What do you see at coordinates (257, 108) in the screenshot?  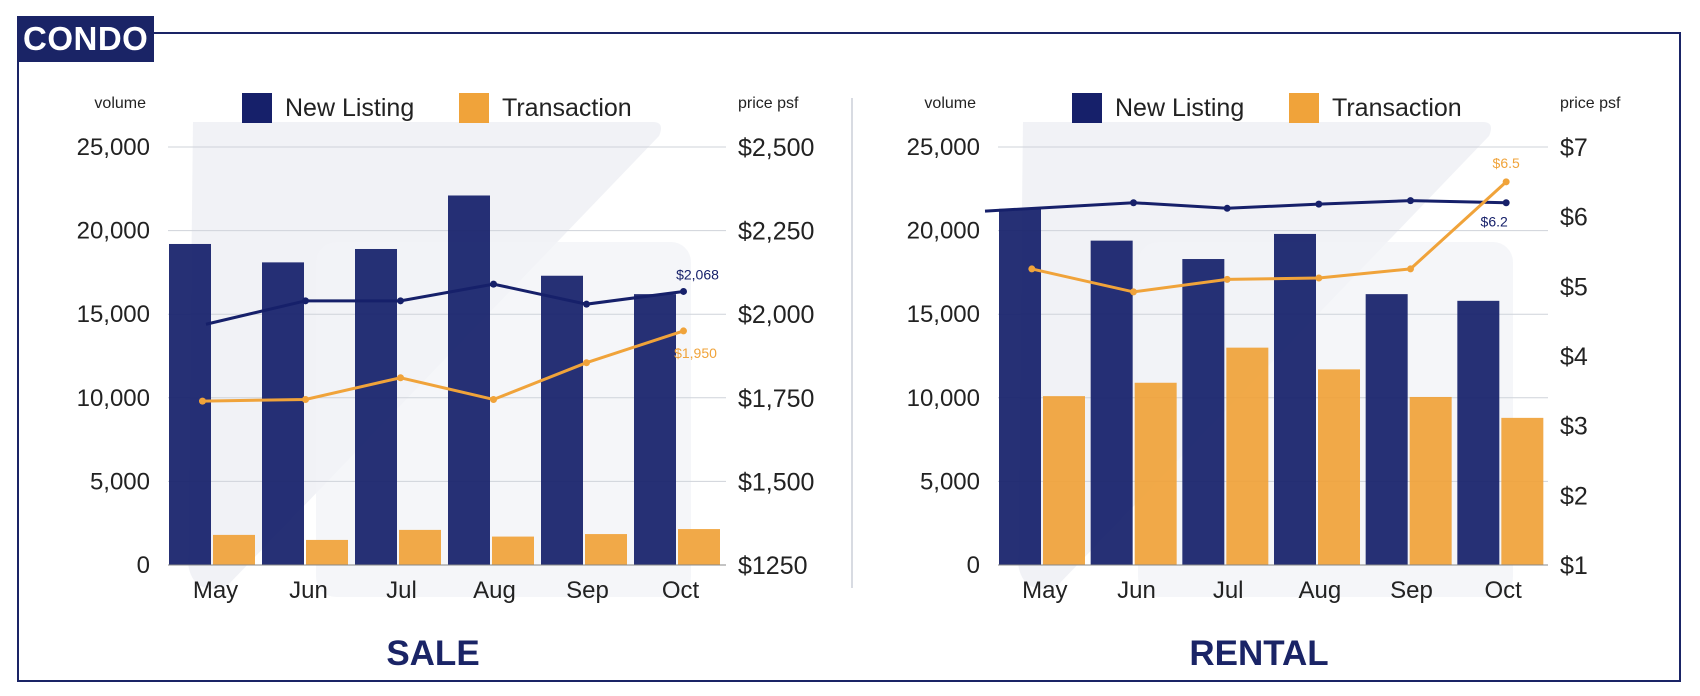 I see `legend-swatch-new-listing` at bounding box center [257, 108].